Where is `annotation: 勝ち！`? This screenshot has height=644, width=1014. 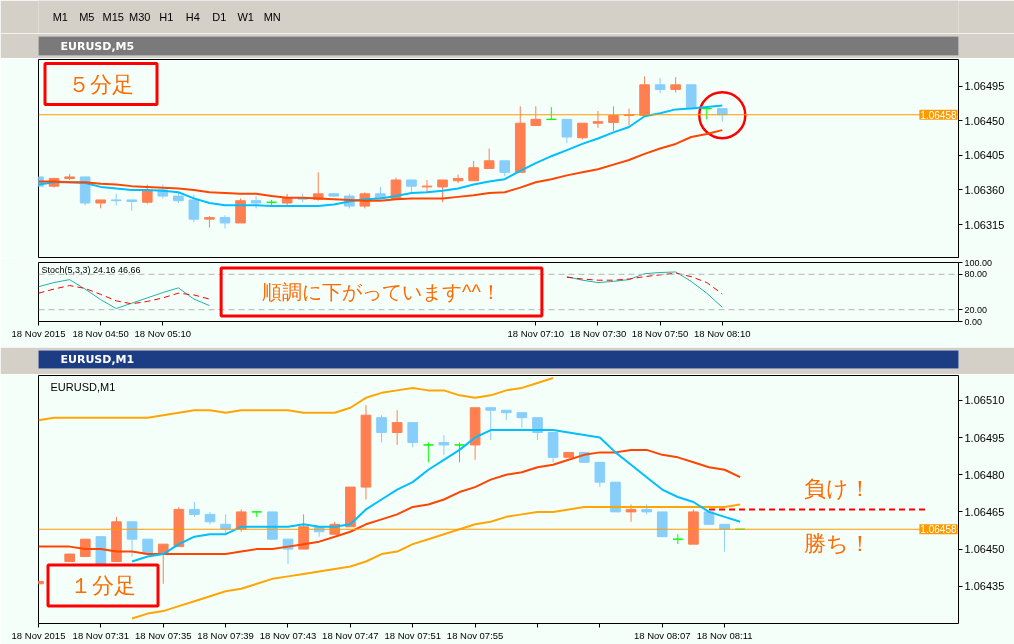 annotation: 勝ち！ is located at coordinates (837, 543).